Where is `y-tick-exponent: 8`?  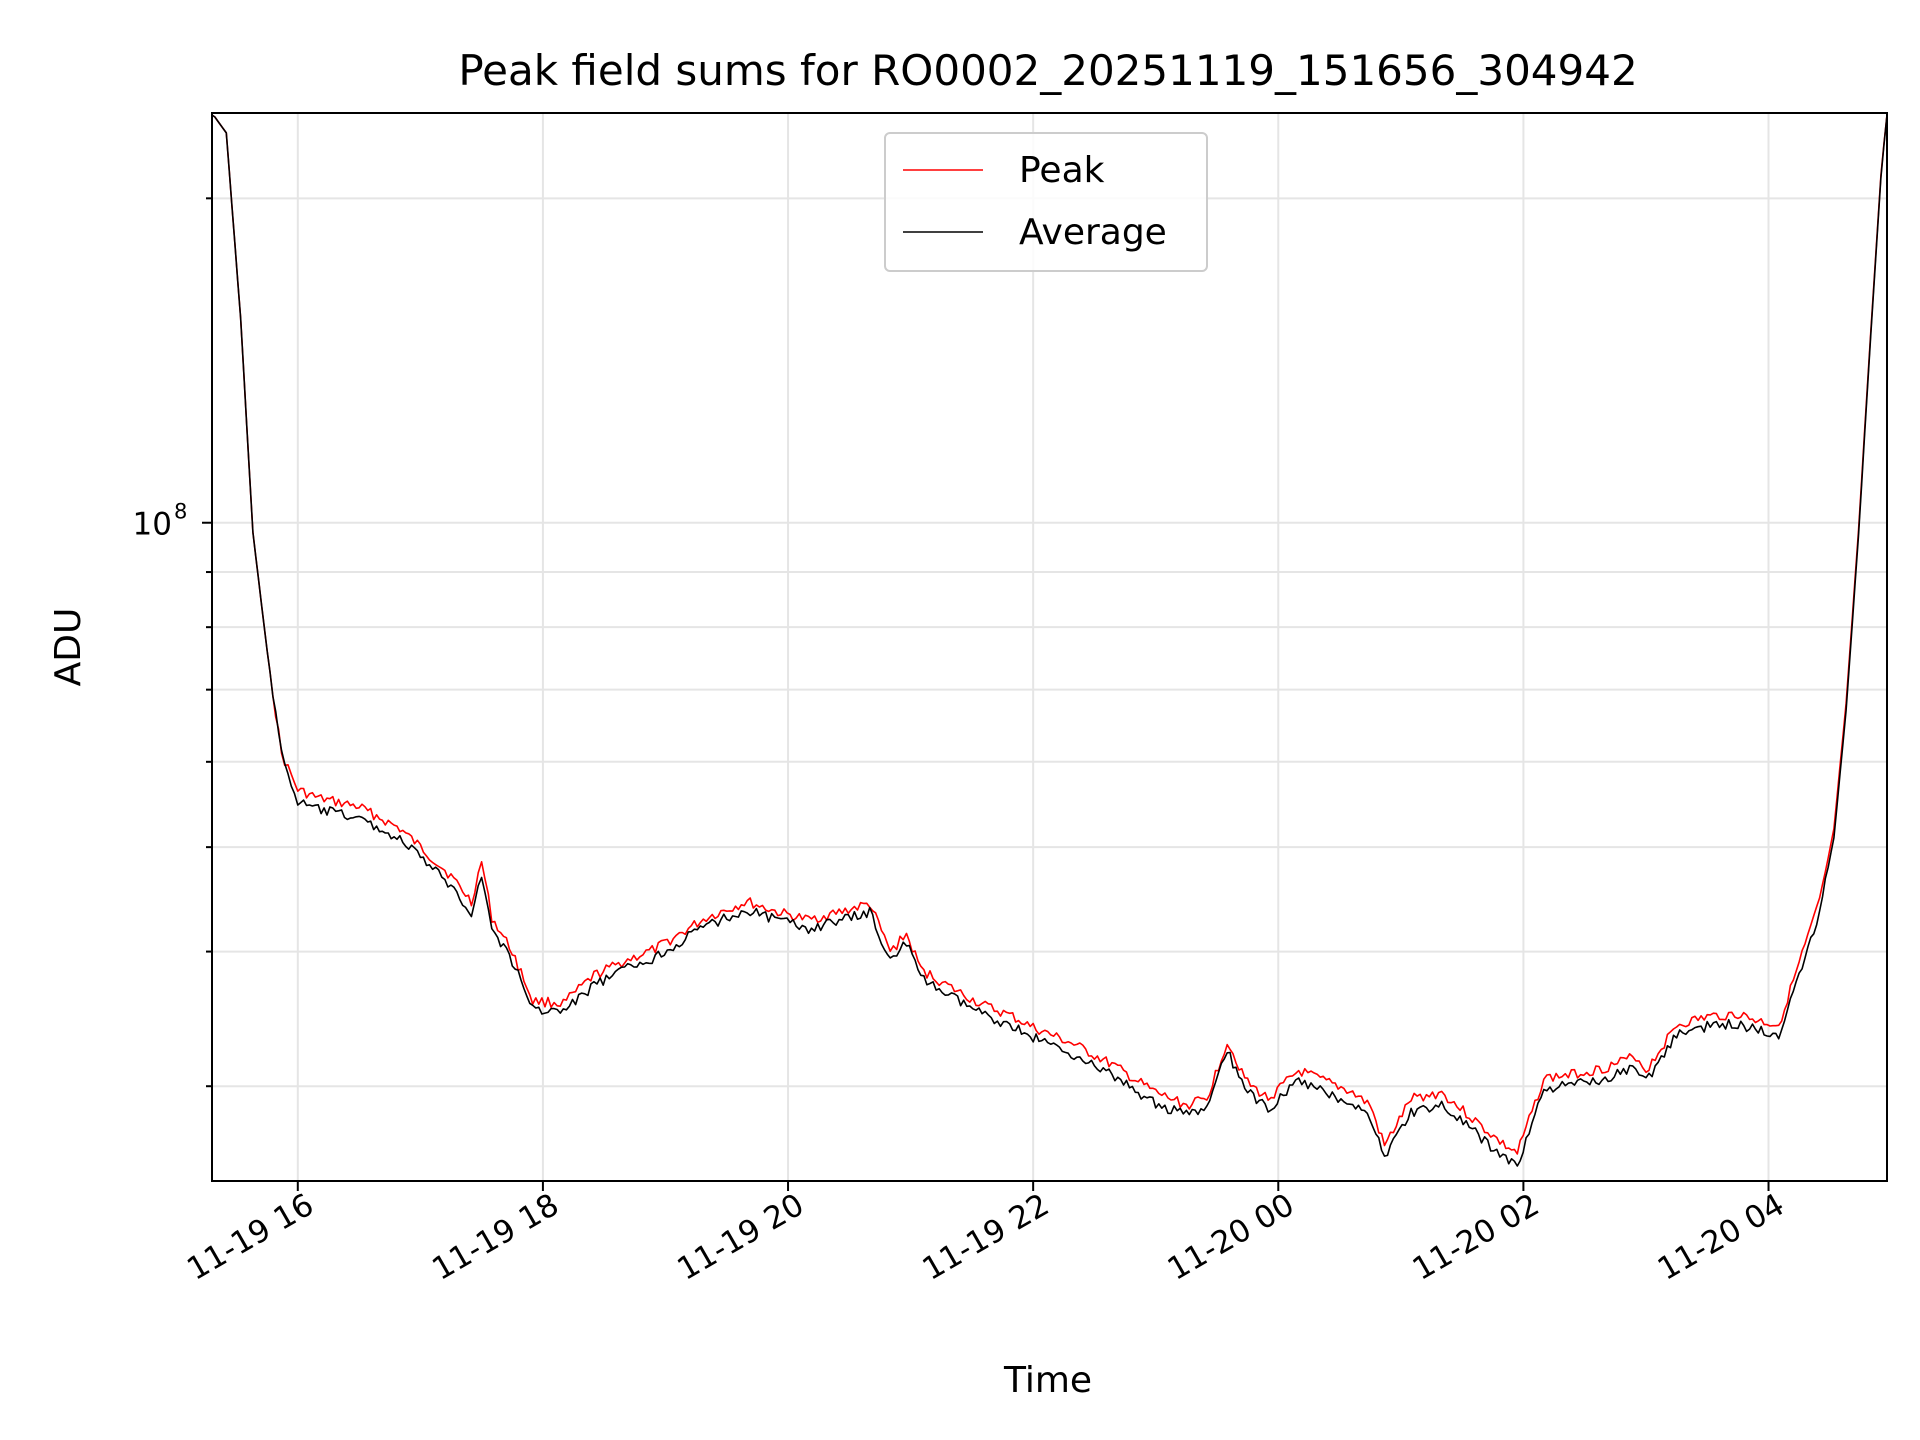
y-tick-exponent: 8 is located at coordinates (180, 512).